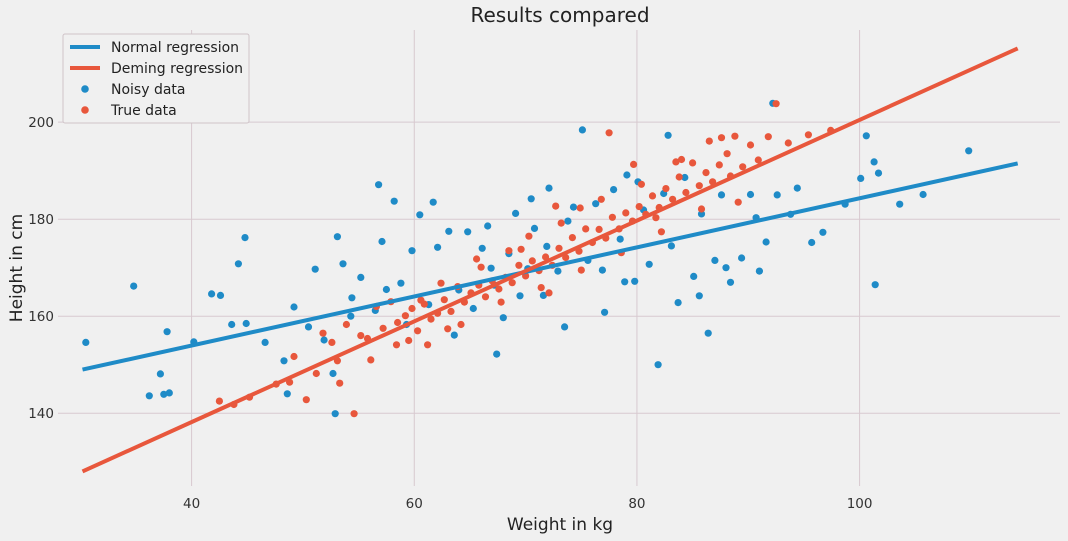 The height and width of the screenshot is (541, 1068). I want to click on x-tick-label: 40, so click(191, 504).